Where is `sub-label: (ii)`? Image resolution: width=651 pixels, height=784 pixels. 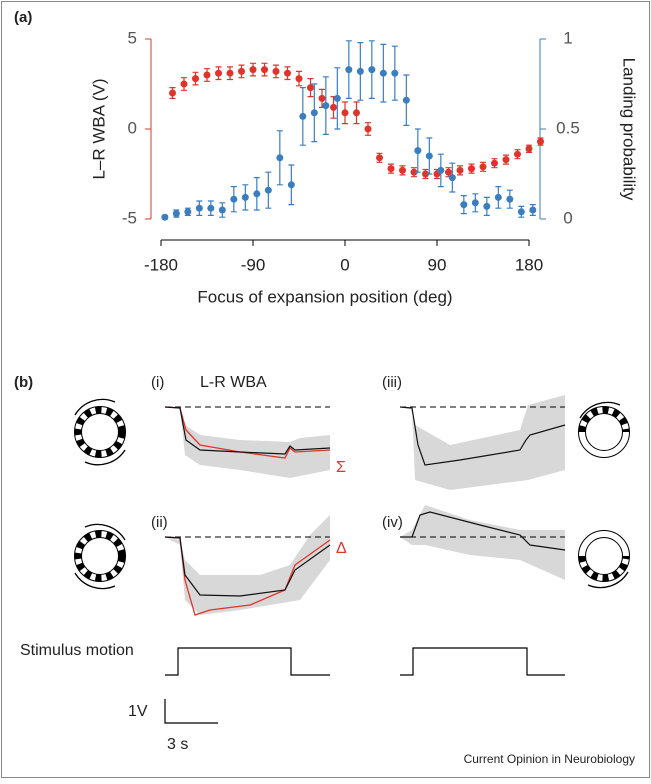
sub-label: (ii) is located at coordinates (159, 522).